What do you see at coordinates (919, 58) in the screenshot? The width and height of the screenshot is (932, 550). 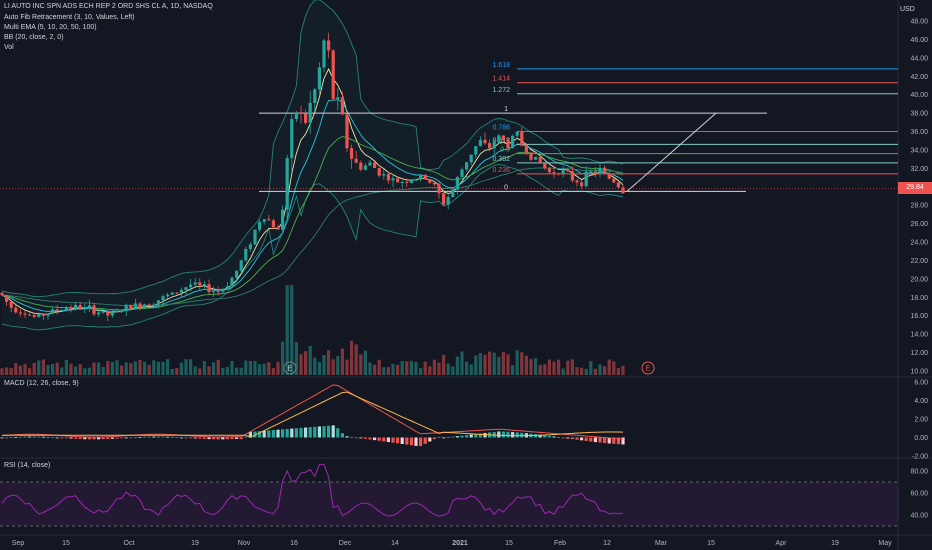 I see `price-tick-label: 44.00` at bounding box center [919, 58].